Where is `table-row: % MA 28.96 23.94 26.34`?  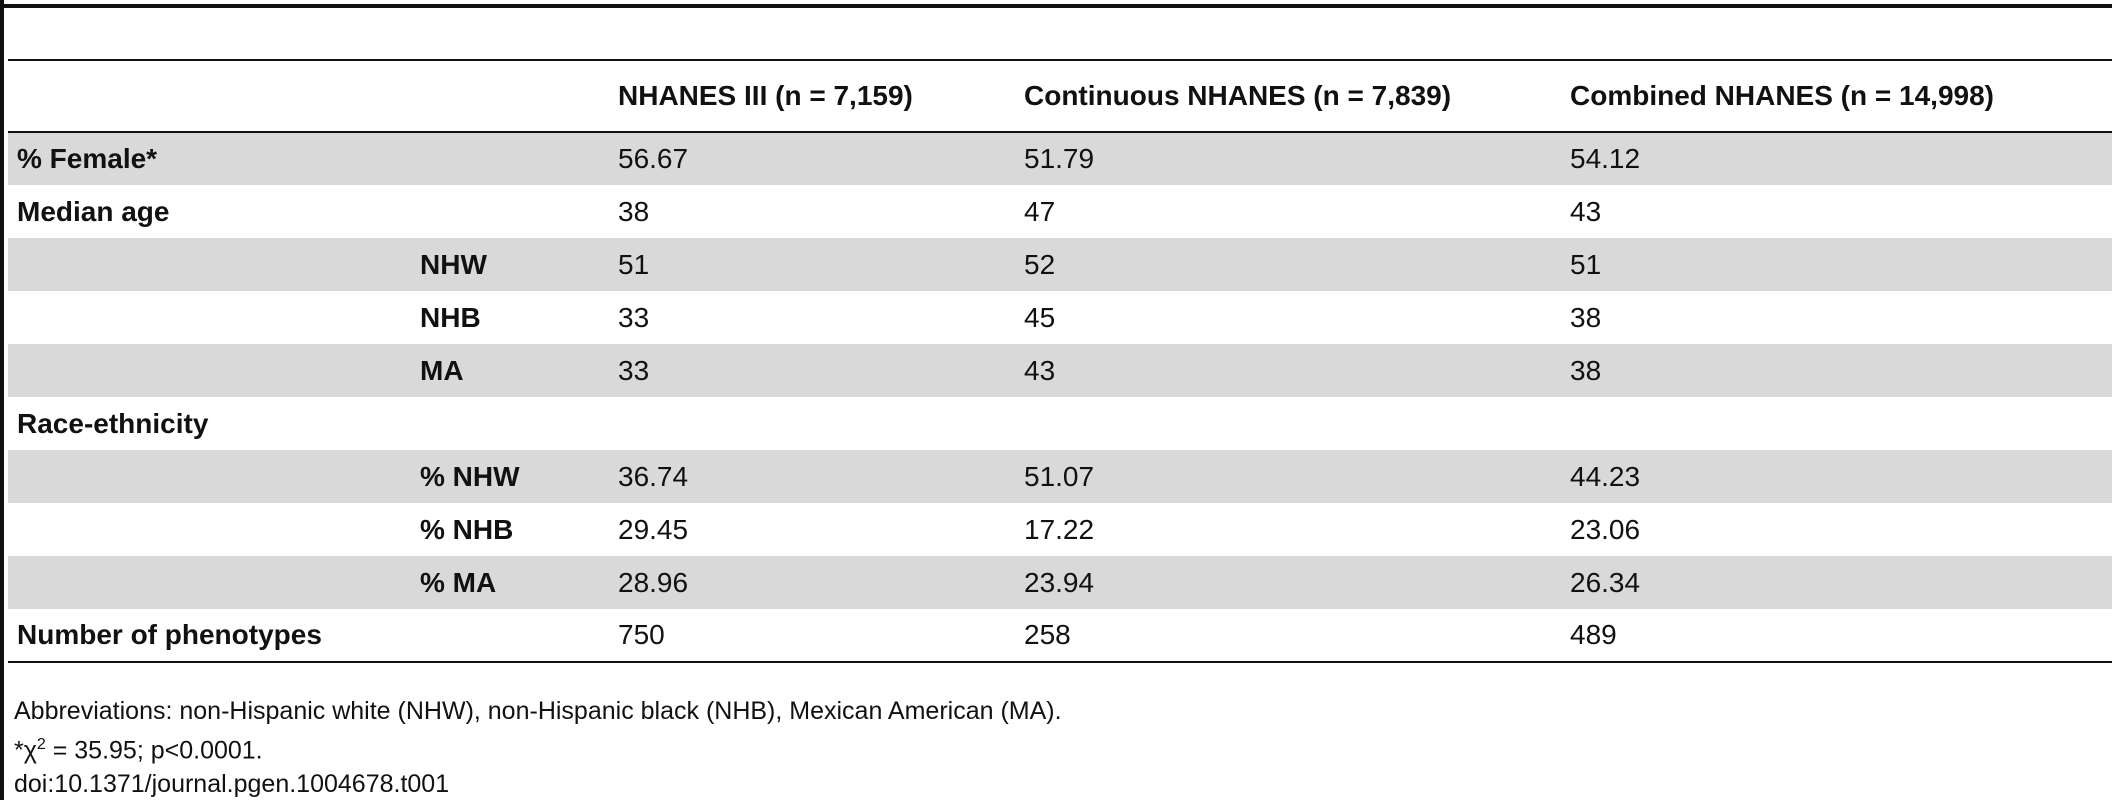
table-row: % MA 28.96 23.94 26.34 is located at coordinates (1060, 582).